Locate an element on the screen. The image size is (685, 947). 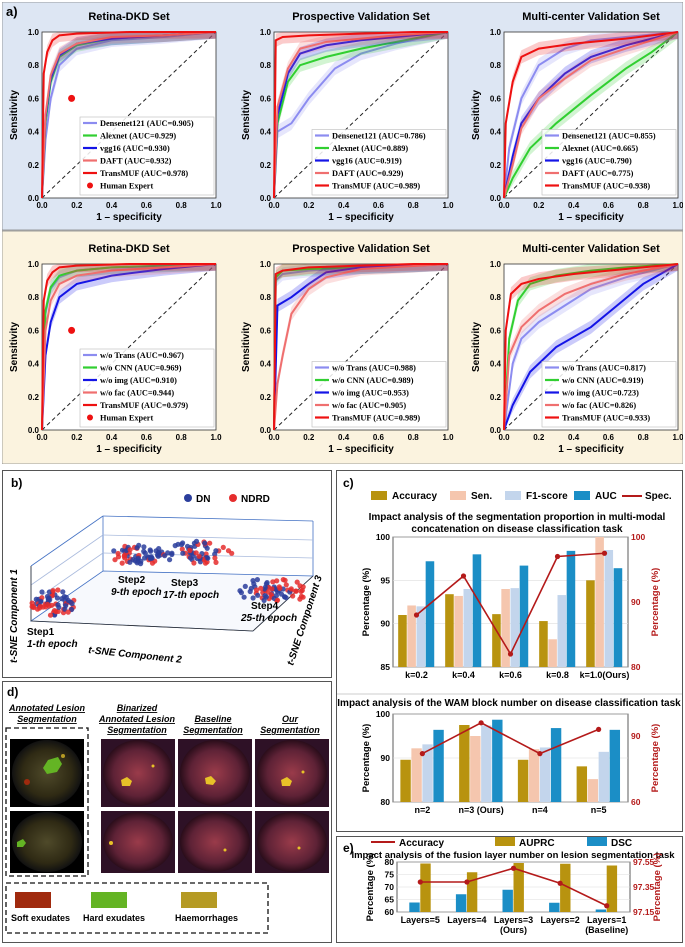
roc-legend-label: Alexnet (AUC=0.889) is located at coordinates (370, 148).